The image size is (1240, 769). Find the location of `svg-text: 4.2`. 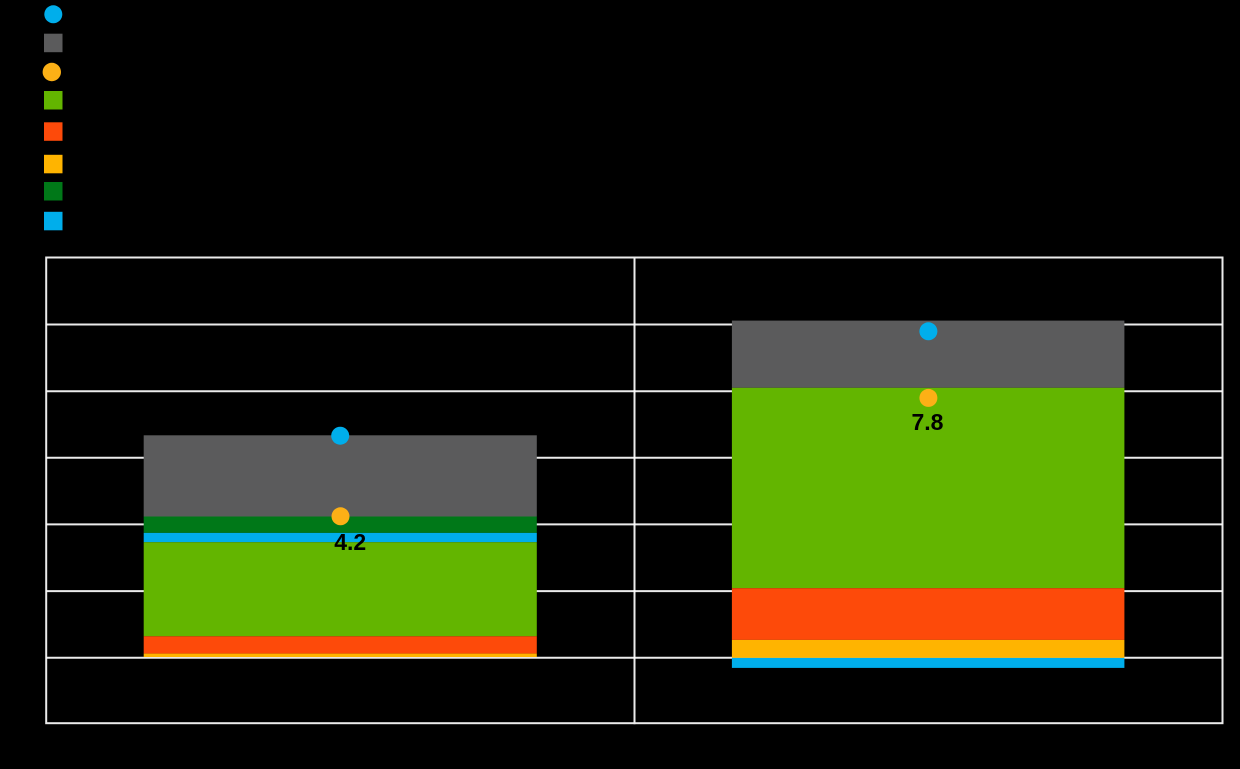

svg-text: 4.2 is located at coordinates (350, 542).